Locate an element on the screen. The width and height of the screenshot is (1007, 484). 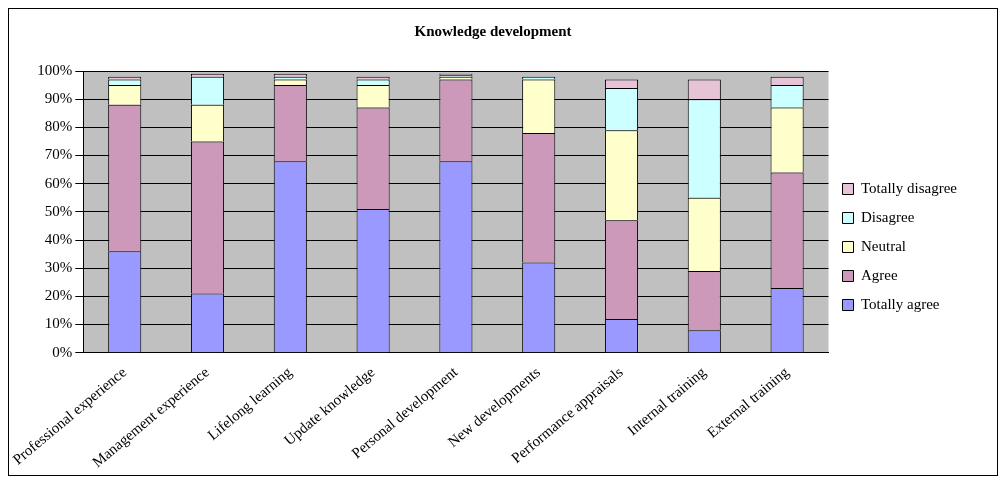
y-tick-label: 20% is located at coordinates (58, 295).